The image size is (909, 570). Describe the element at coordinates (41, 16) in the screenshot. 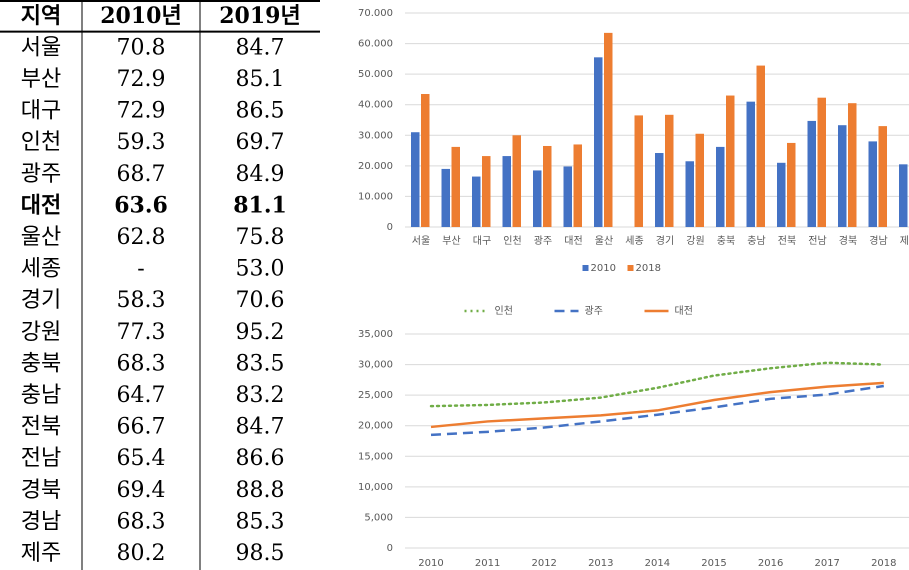

I see `table-header: 지역` at that location.